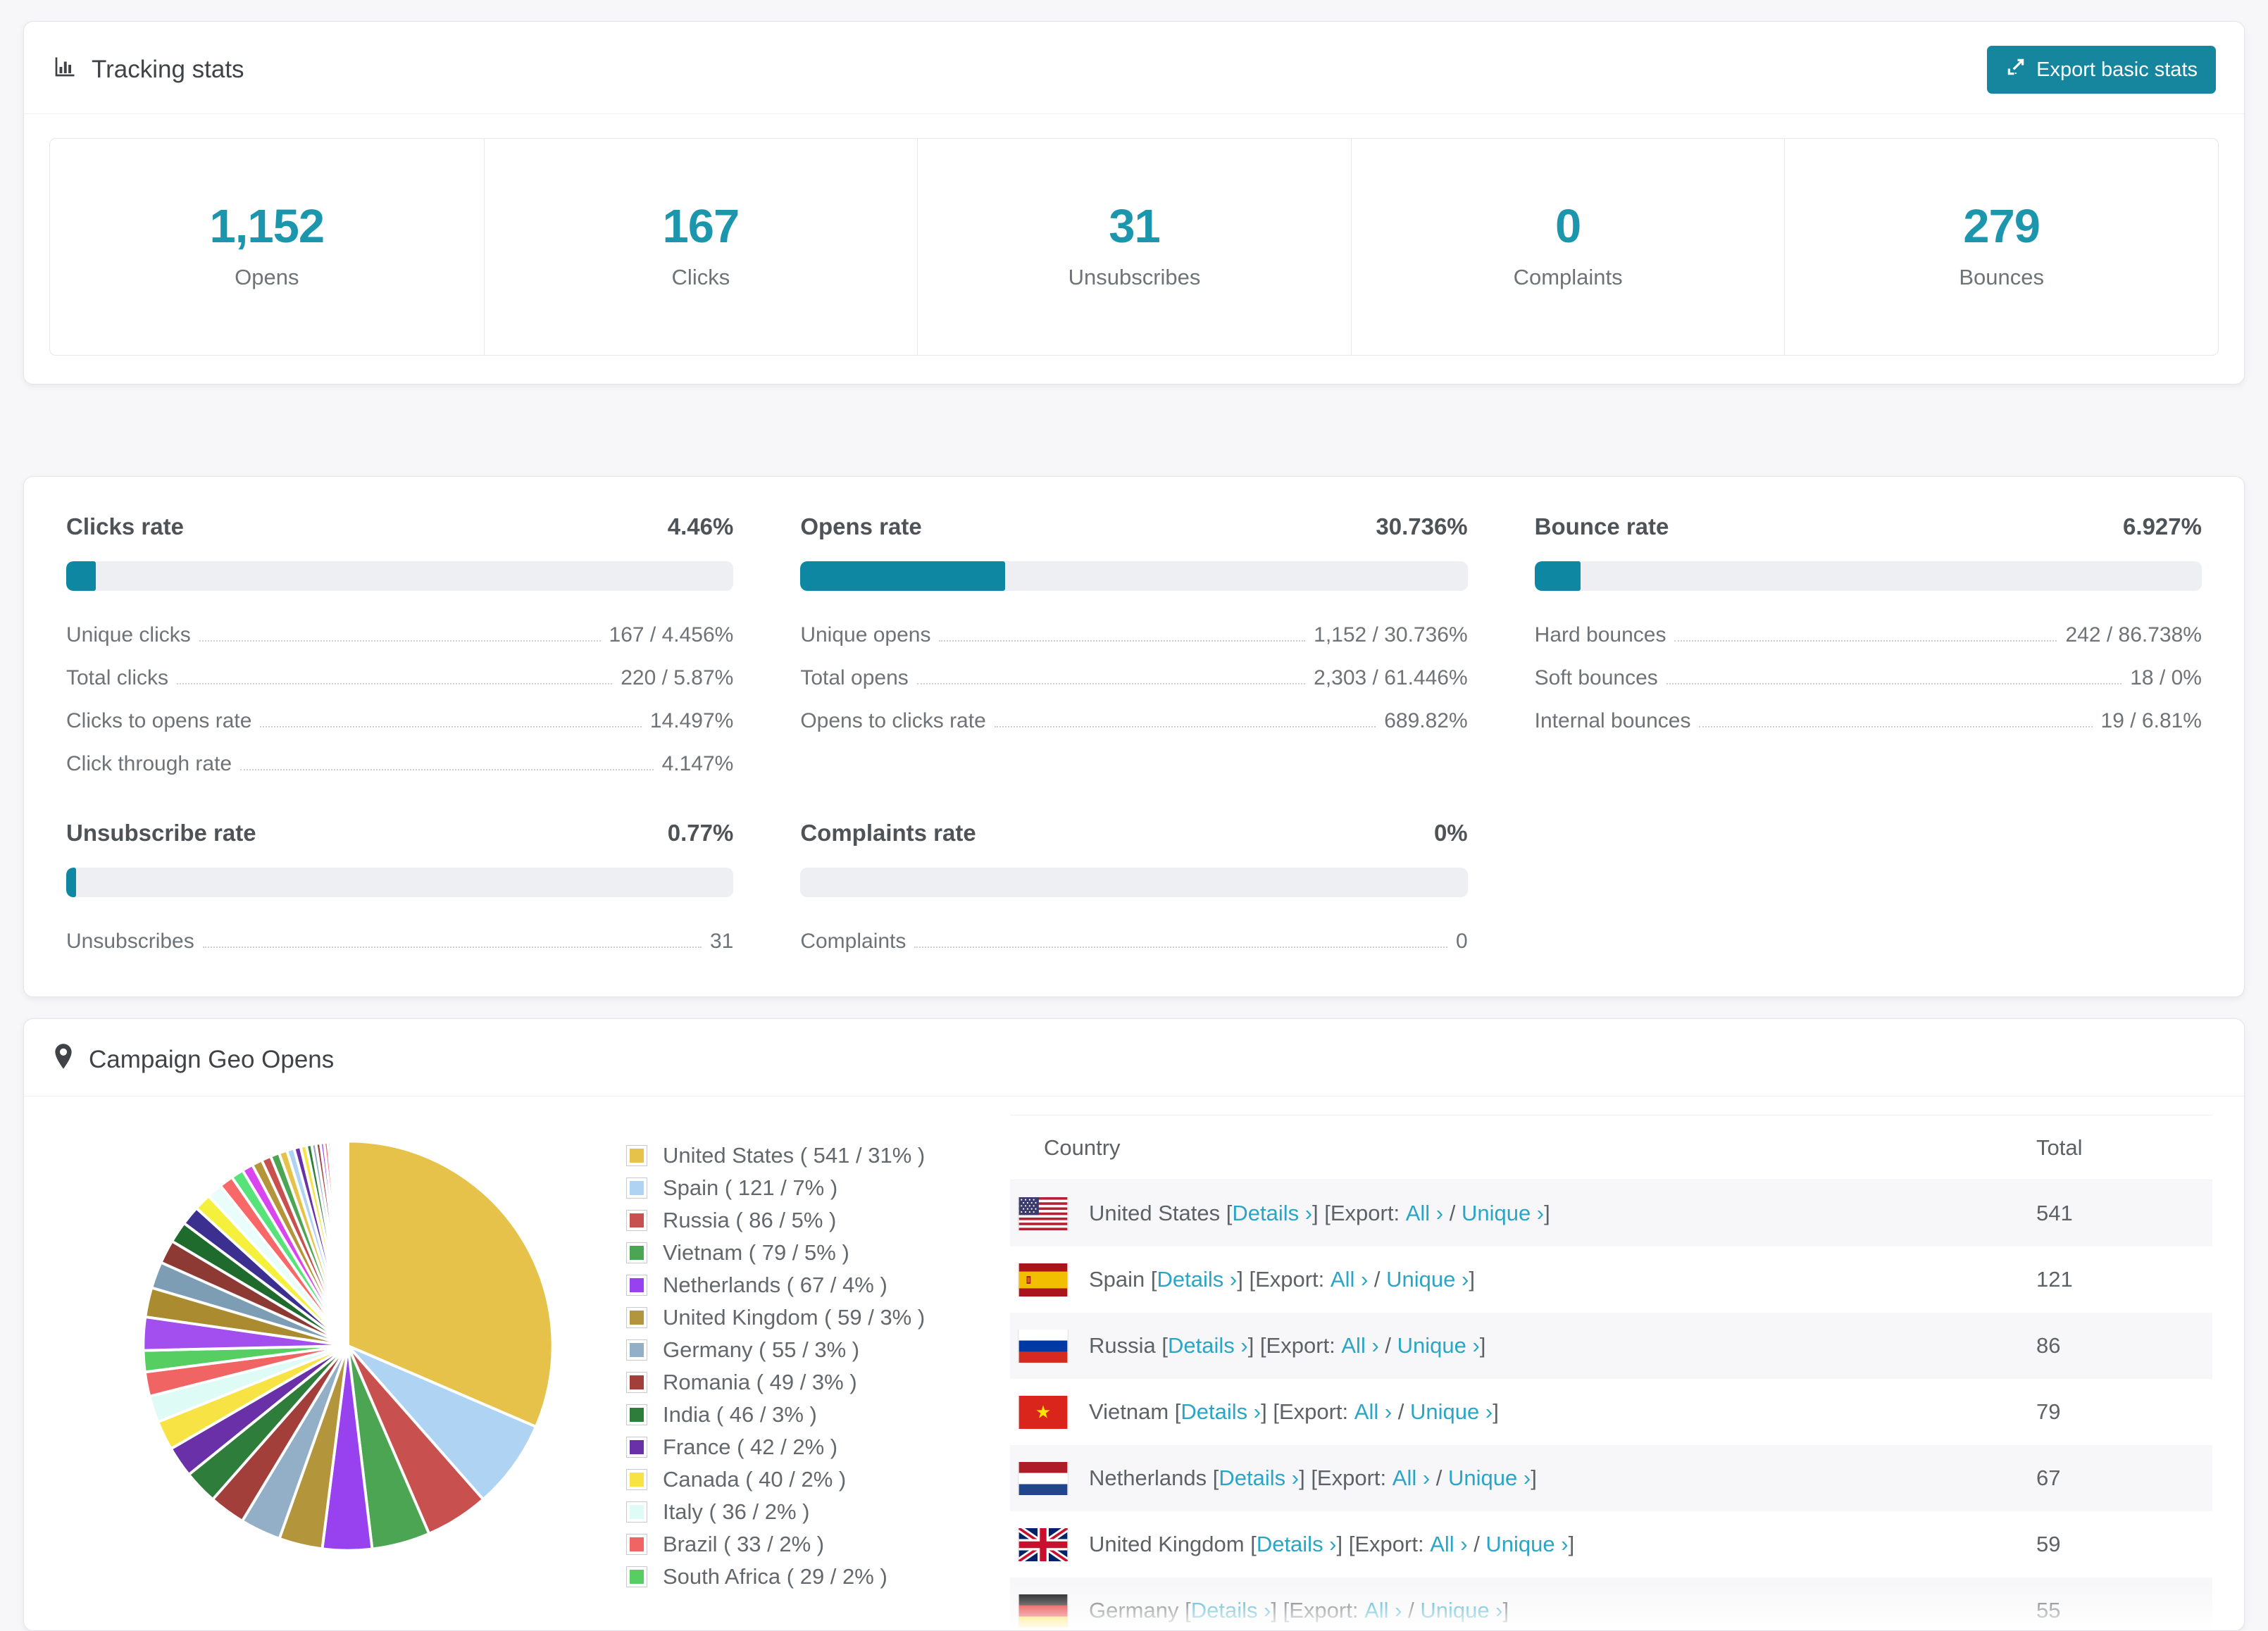  What do you see at coordinates (755, 1479) in the screenshot?
I see `legend-label: Canada ( 40 / 2% )` at bounding box center [755, 1479].